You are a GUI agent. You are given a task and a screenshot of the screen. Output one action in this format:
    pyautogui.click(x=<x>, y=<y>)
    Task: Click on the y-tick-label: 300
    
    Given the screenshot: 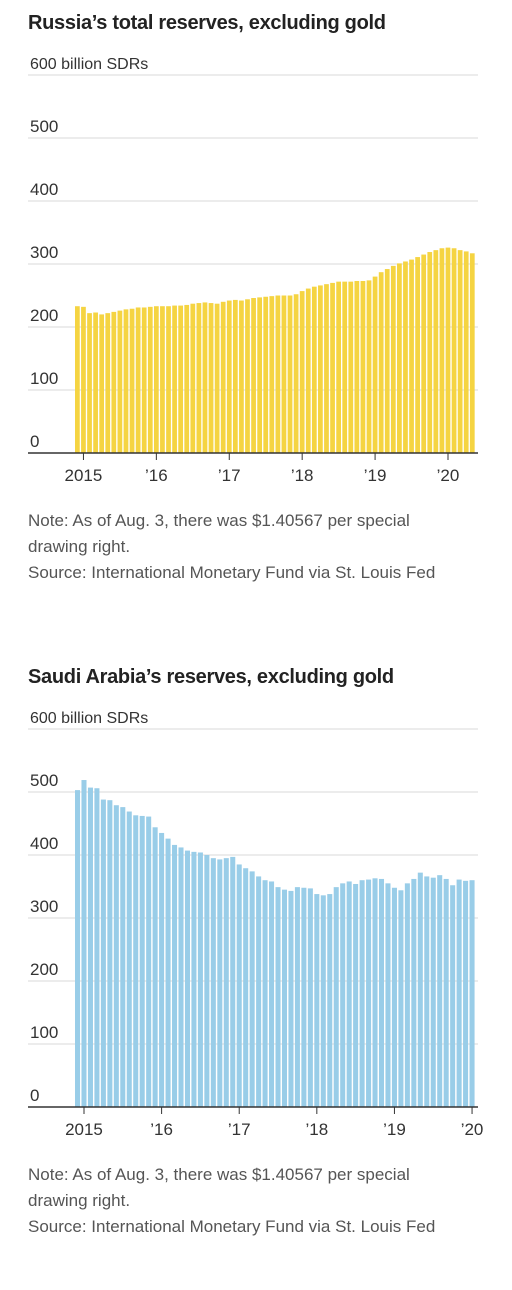 What is the action you would take?
    pyautogui.click(x=44, y=906)
    